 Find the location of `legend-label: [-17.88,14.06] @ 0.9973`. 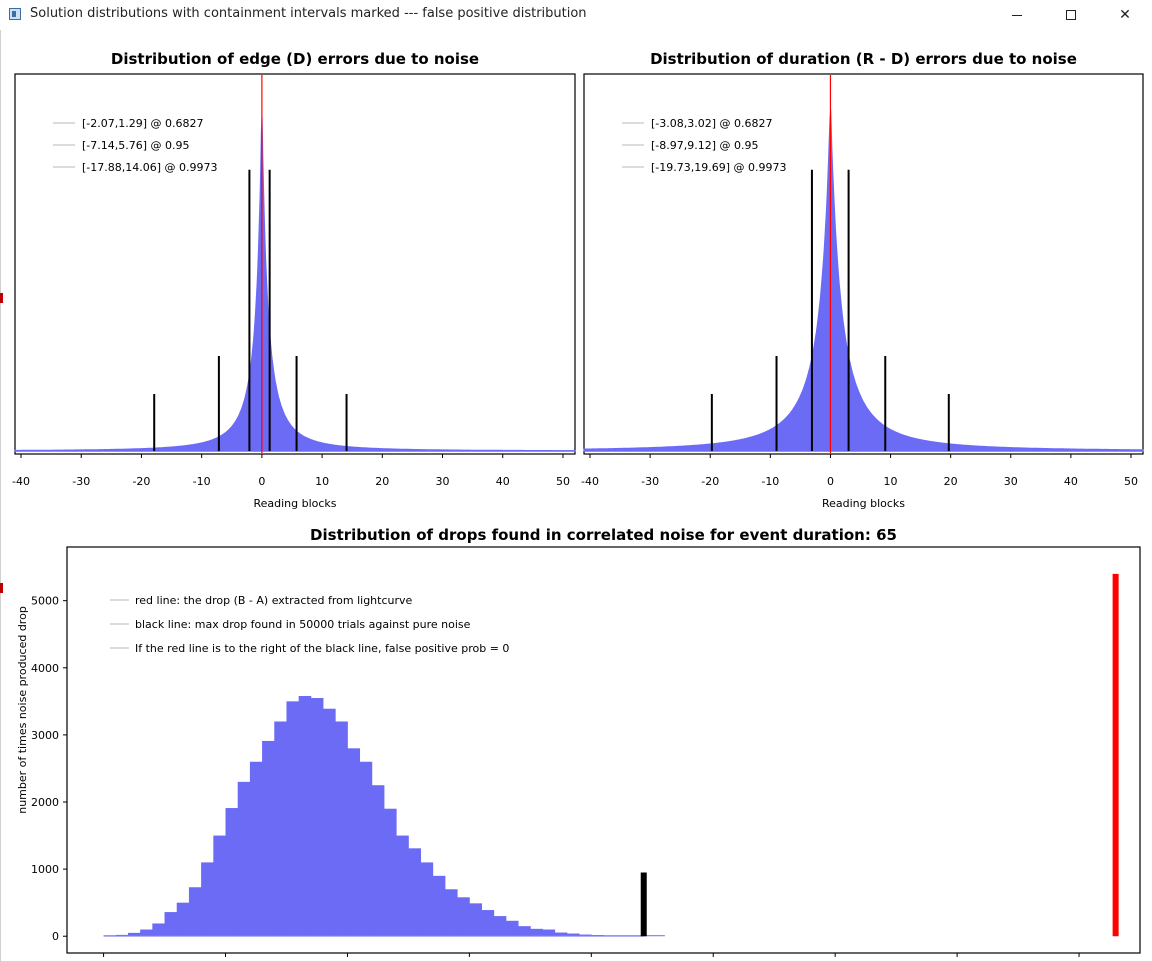

legend-label: [-17.88,14.06] @ 0.9973 is located at coordinates (150, 167).